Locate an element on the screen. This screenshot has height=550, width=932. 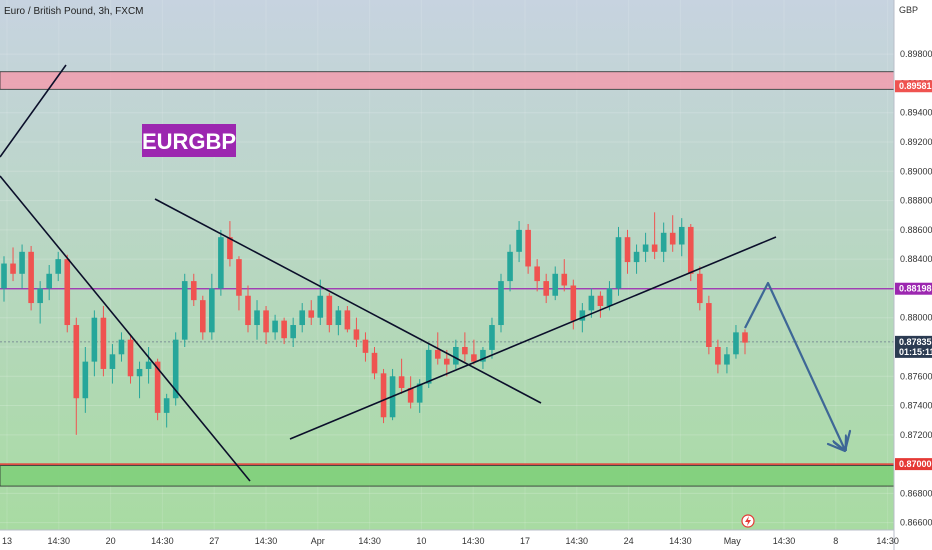
price-tick-label: 0.88600 is located at coordinates (916, 230).